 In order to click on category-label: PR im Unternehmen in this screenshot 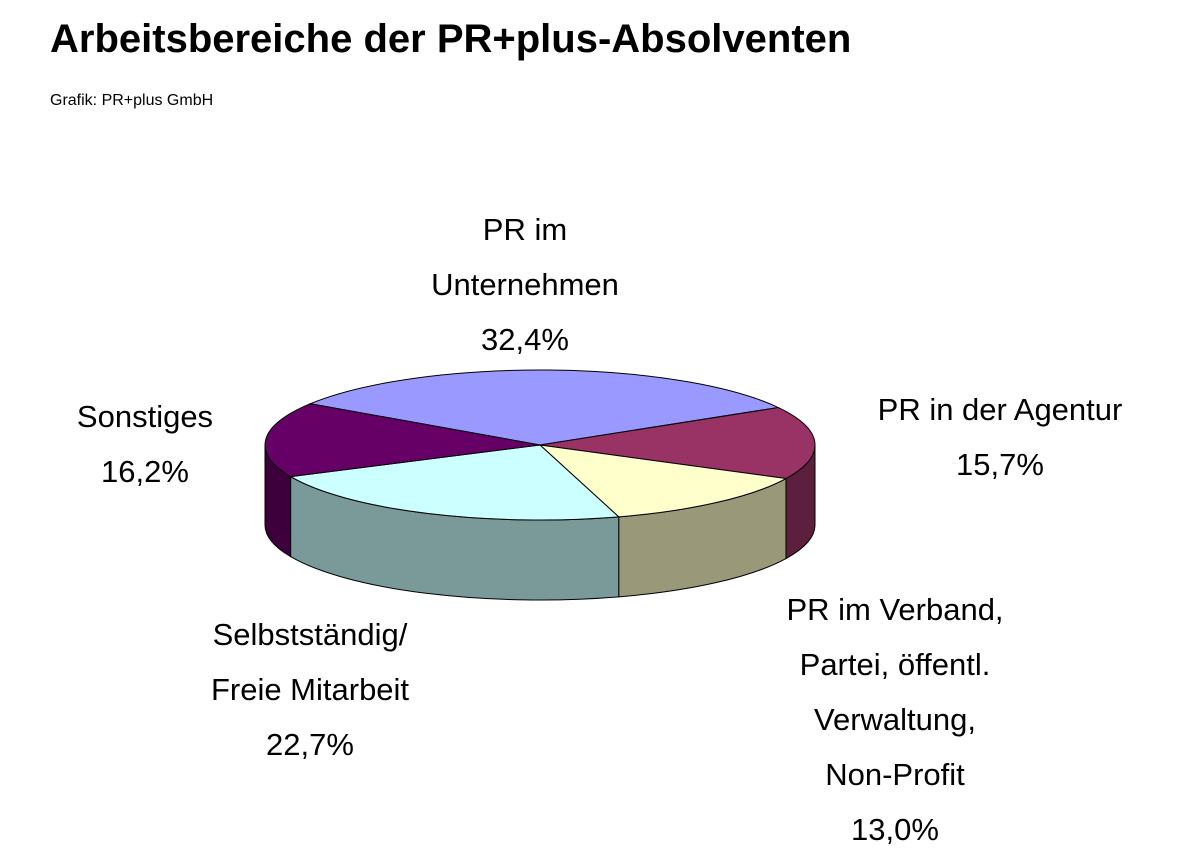, I will do `click(525, 257)`.